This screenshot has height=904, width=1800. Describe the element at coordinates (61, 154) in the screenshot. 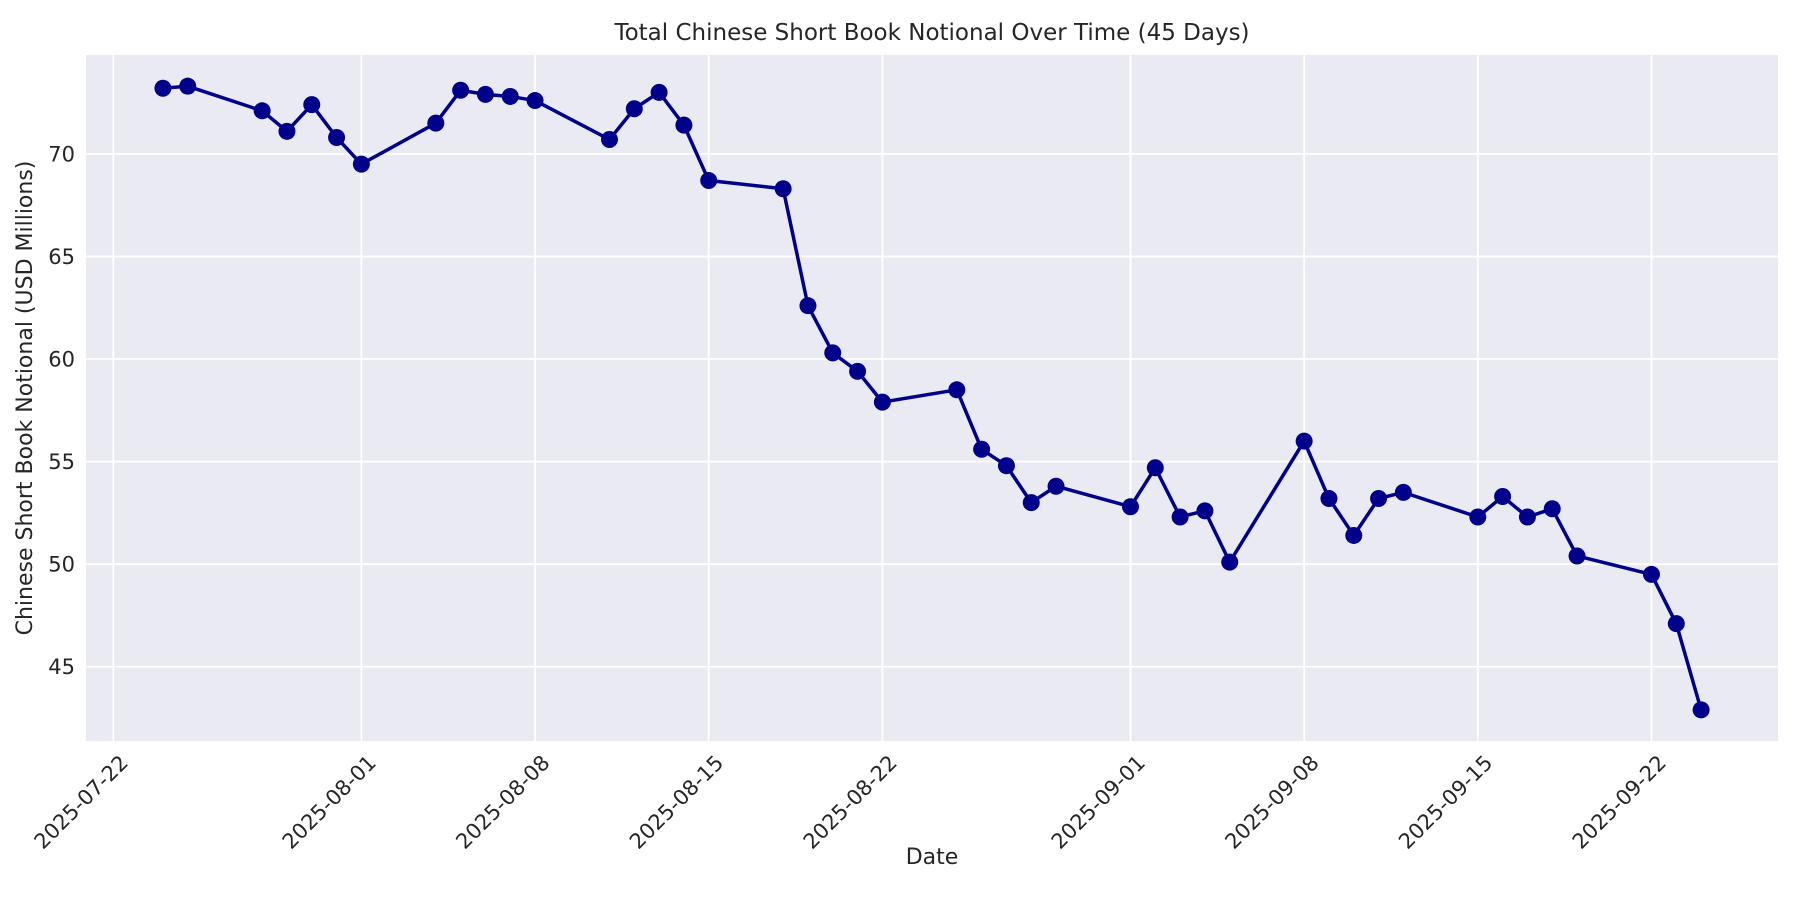

I see `y-tick-label: 70` at that location.